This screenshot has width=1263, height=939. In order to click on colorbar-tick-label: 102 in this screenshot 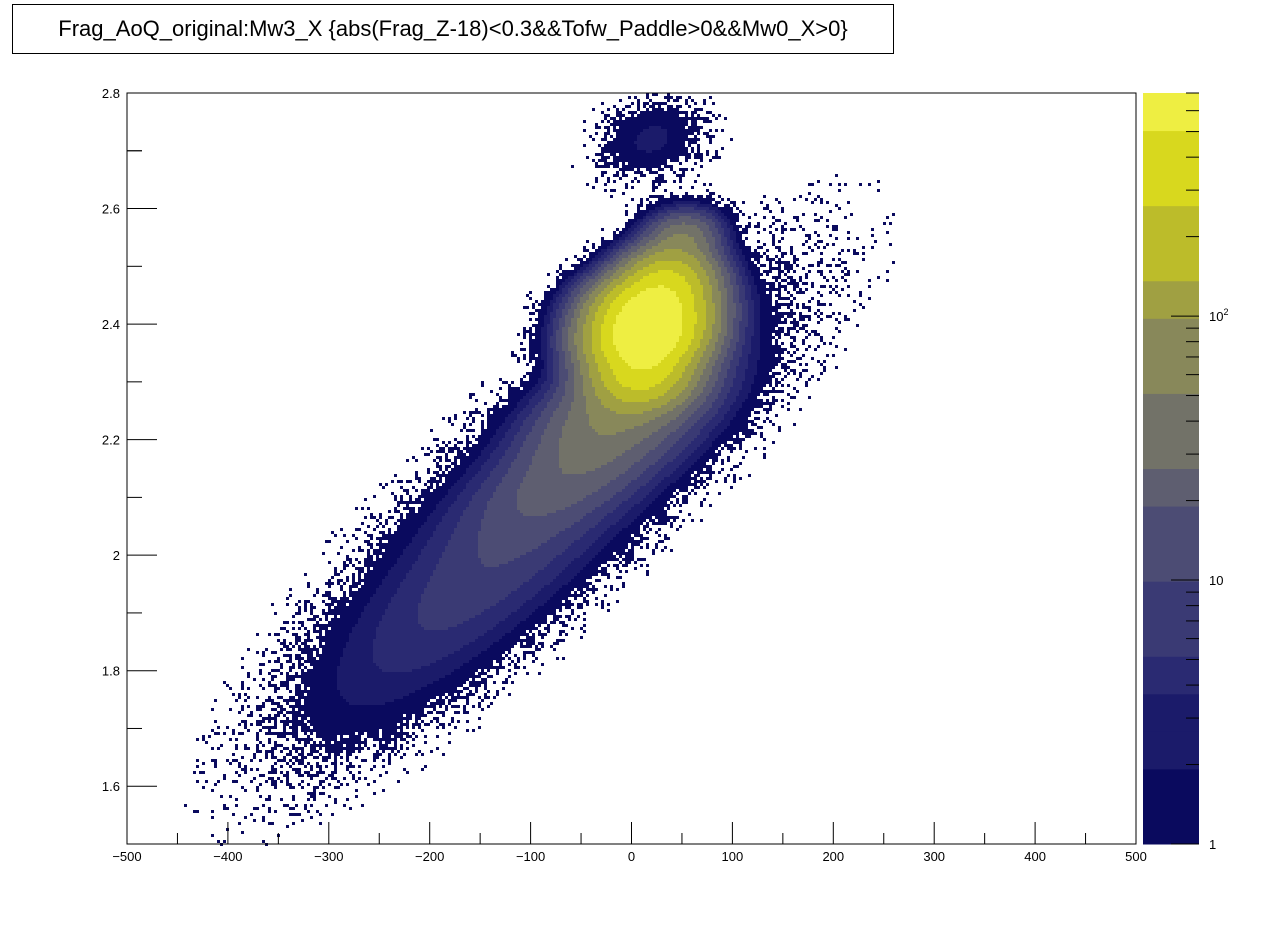, I will do `click(1218, 315)`.